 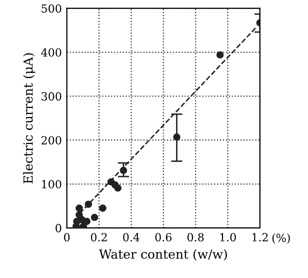 I want to click on x-tick-label: 1.0, so click(x=228, y=237).